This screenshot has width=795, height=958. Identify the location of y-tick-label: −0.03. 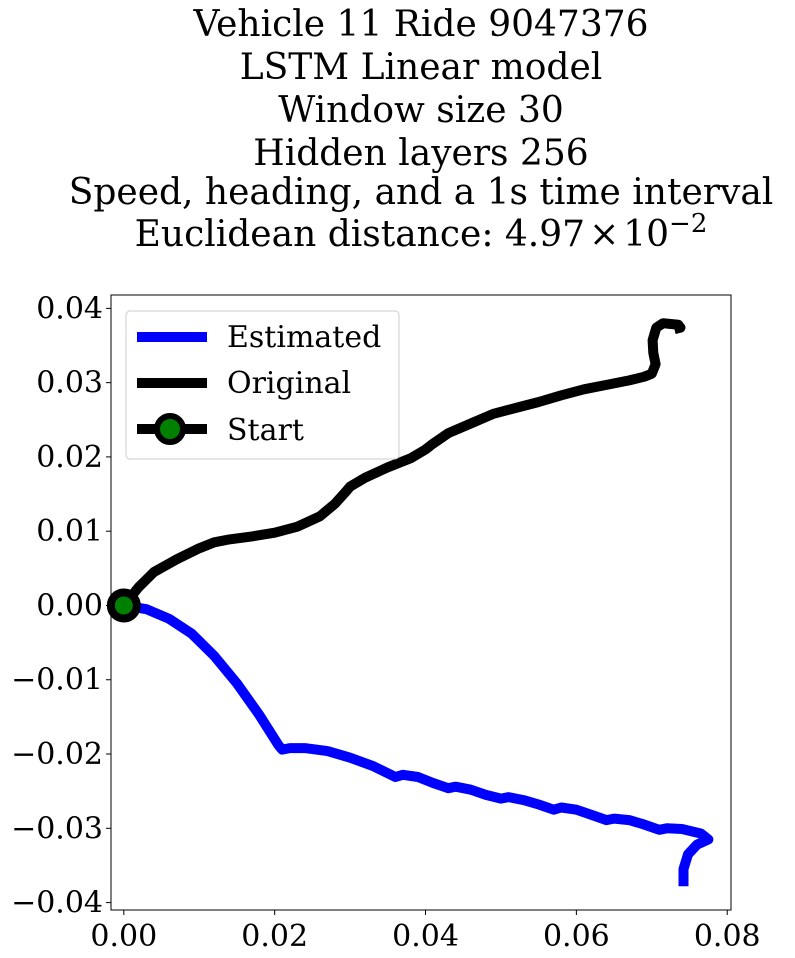
(57, 828).